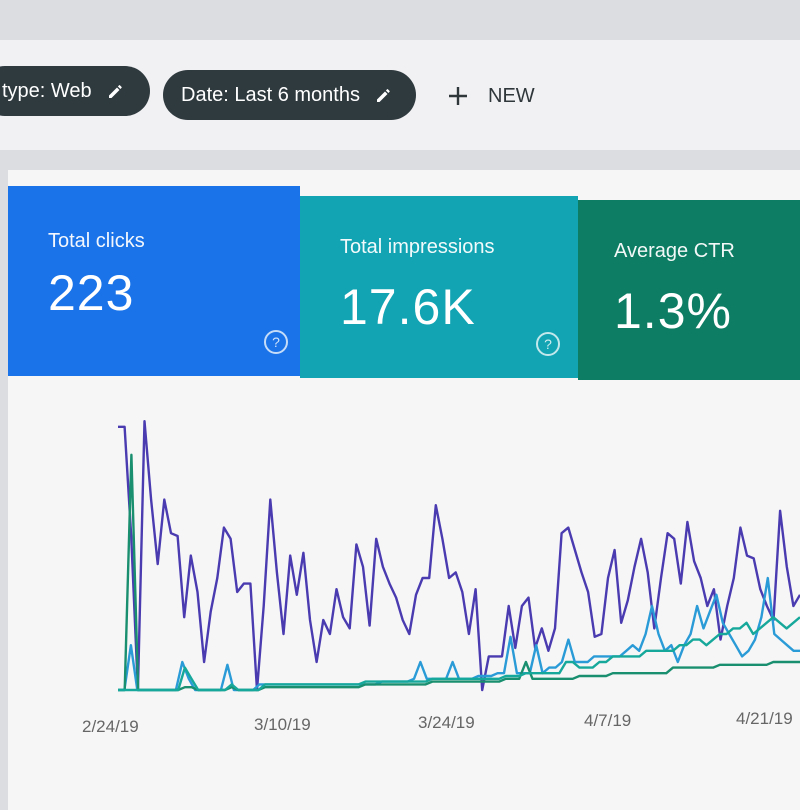  Describe the element at coordinates (110, 726) in the screenshot. I see `x-axis-tick-label: 2/24/19` at that location.